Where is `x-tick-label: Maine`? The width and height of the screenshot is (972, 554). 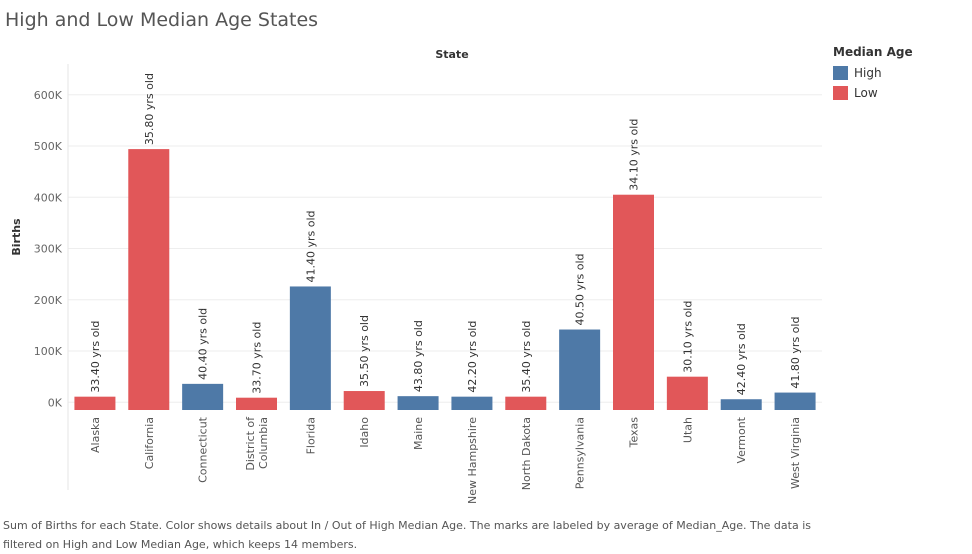 x-tick-label: Maine is located at coordinates (418, 433).